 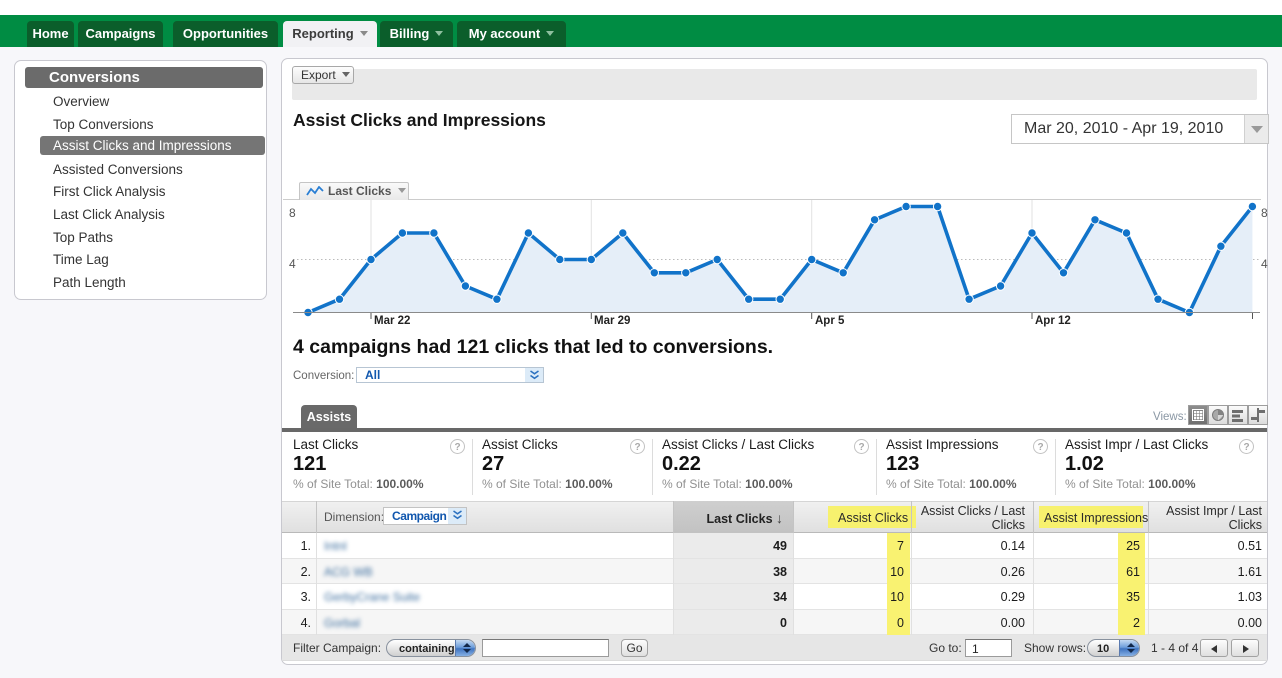 I want to click on svg-text: Apr 12, so click(x=1053, y=321).